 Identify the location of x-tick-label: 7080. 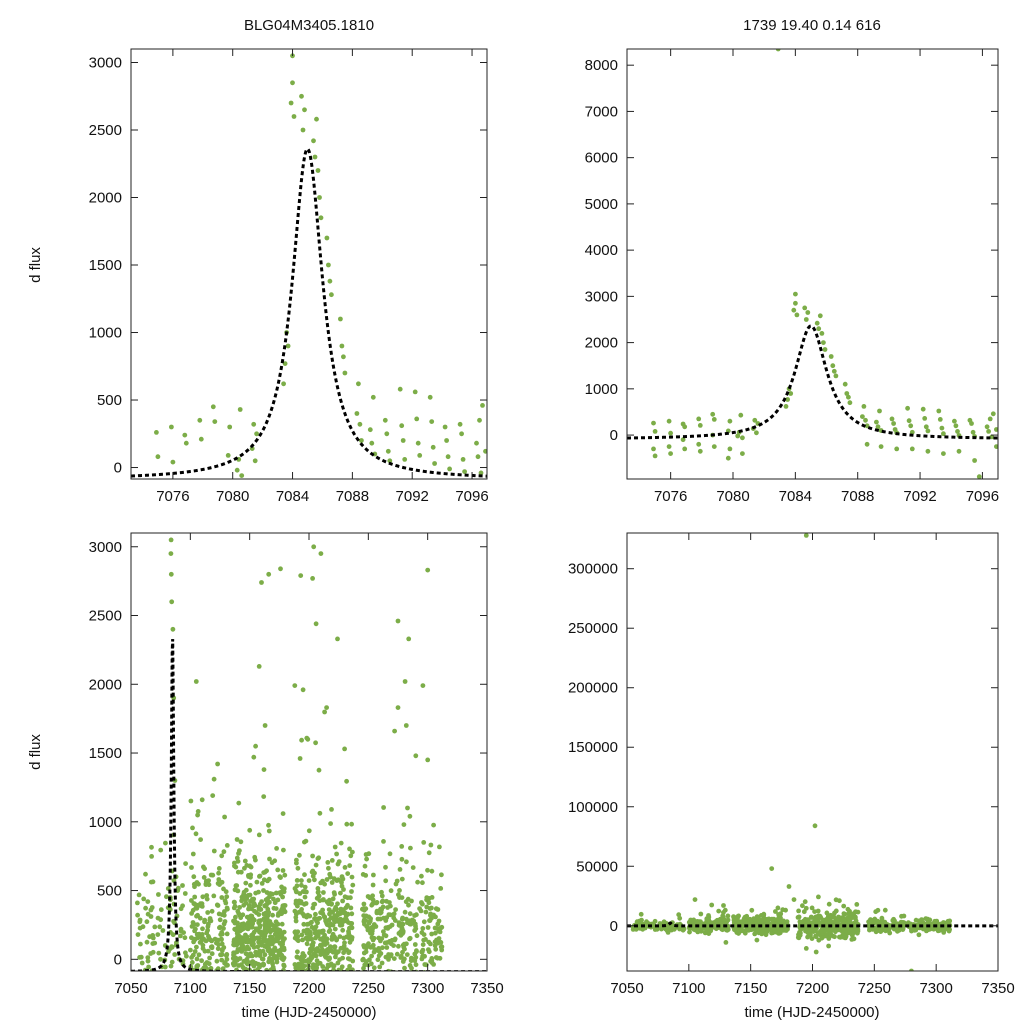
(232, 496).